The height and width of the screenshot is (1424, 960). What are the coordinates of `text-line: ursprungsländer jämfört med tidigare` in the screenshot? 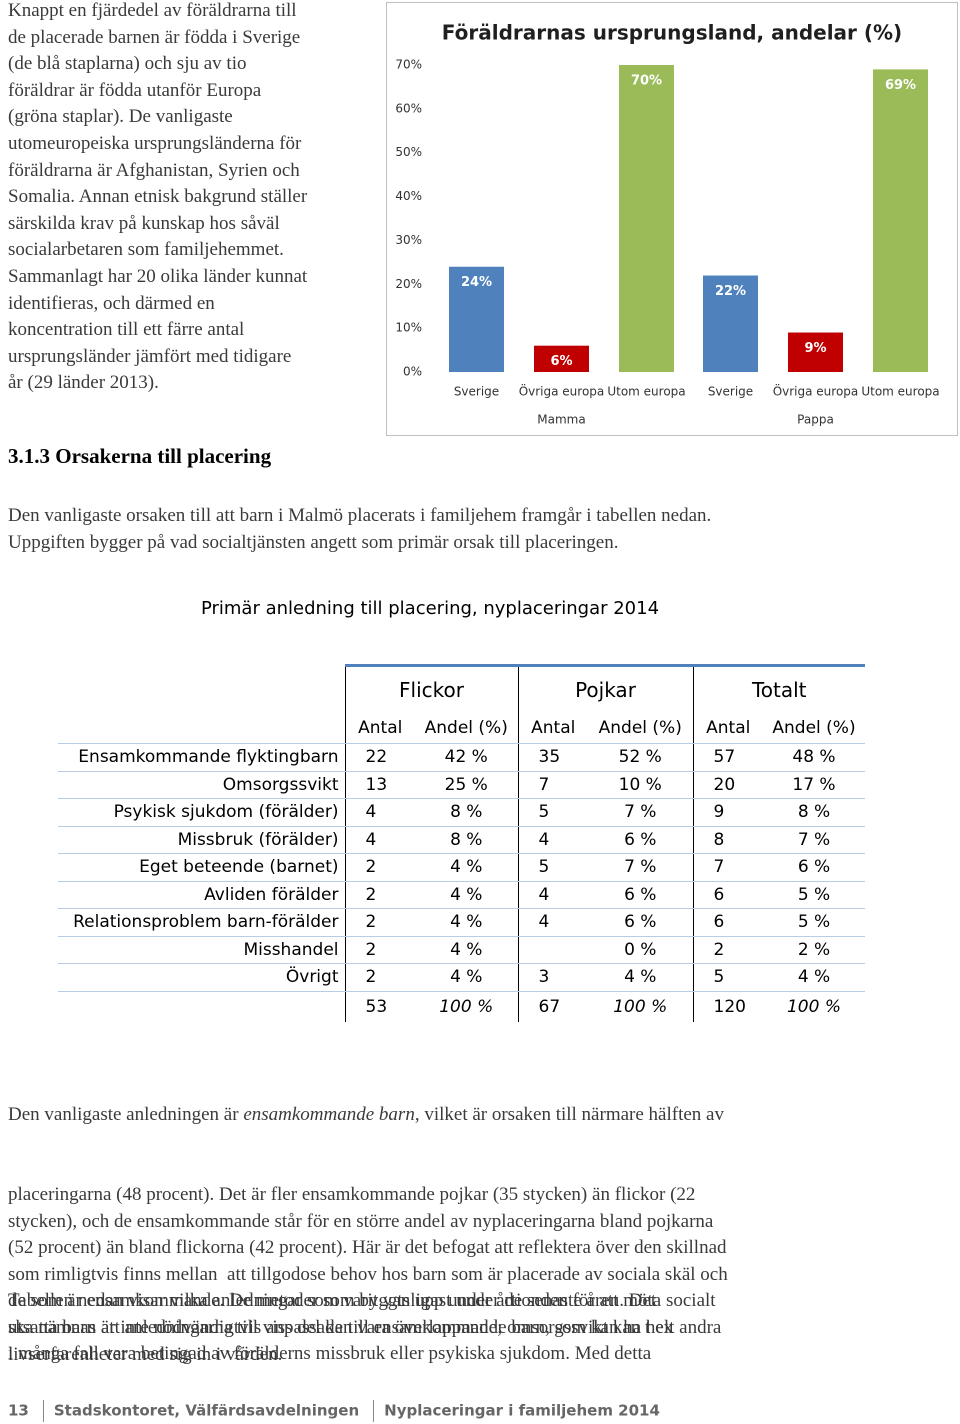 It's located at (150, 356).